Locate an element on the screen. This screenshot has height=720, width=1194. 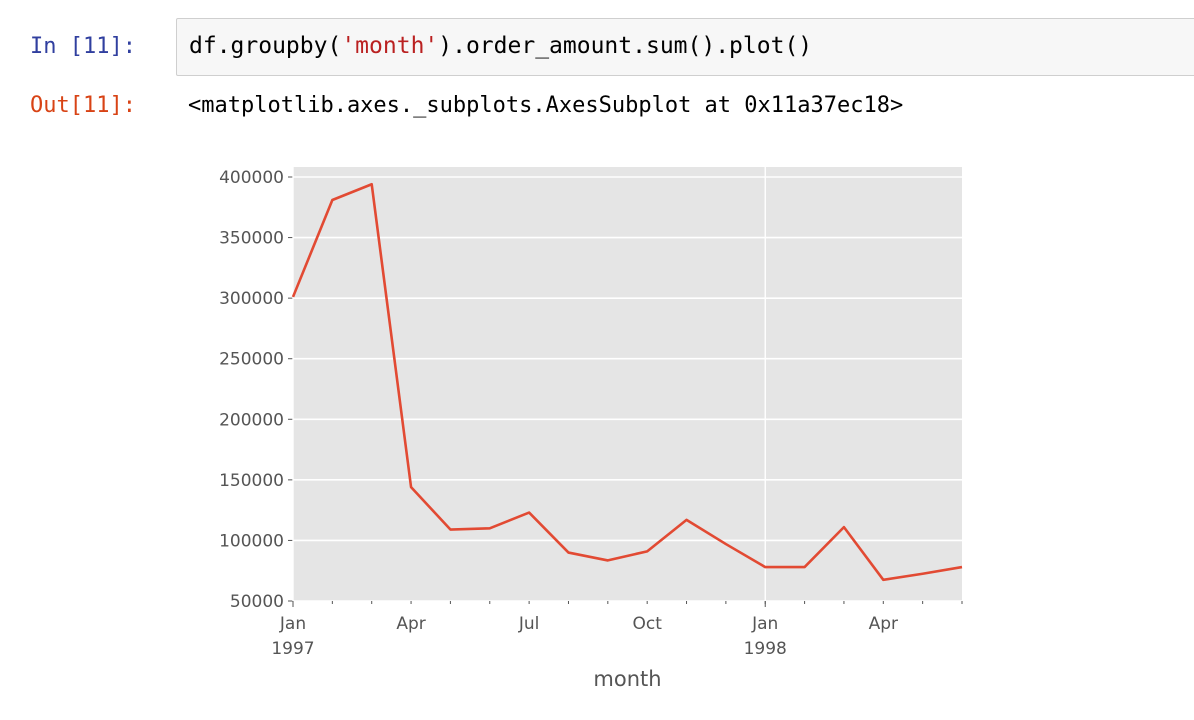
x-tick-label: Oct is located at coordinates (647, 624).